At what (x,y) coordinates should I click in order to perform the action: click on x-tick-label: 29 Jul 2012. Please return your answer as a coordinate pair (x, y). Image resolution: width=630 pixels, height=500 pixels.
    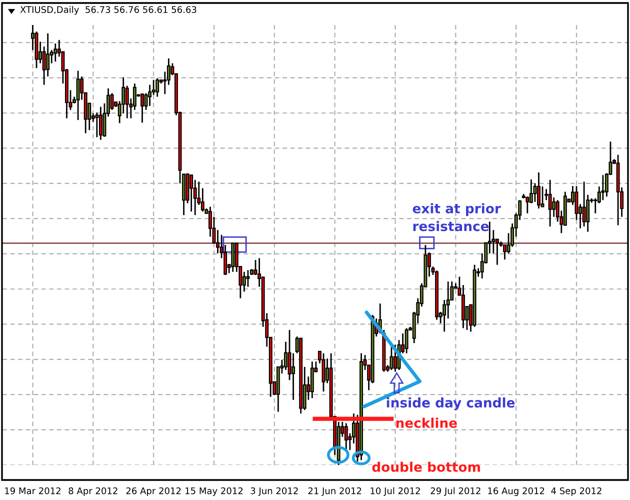
    Looking at the image, I should click on (455, 491).